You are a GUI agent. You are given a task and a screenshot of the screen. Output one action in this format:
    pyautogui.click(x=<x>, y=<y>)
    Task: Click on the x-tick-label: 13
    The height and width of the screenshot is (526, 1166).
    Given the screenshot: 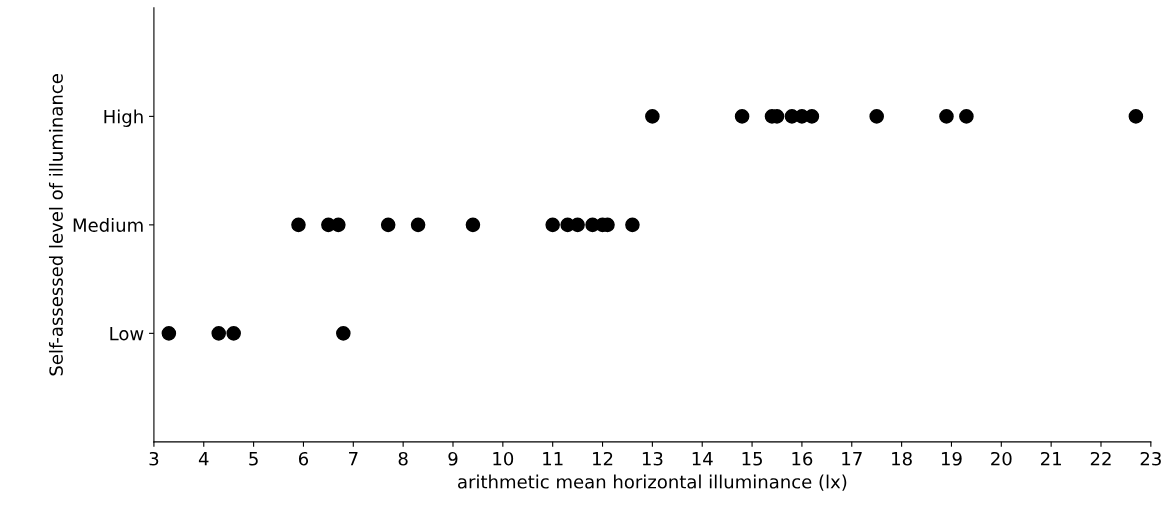 What is the action you would take?
    pyautogui.click(x=652, y=458)
    